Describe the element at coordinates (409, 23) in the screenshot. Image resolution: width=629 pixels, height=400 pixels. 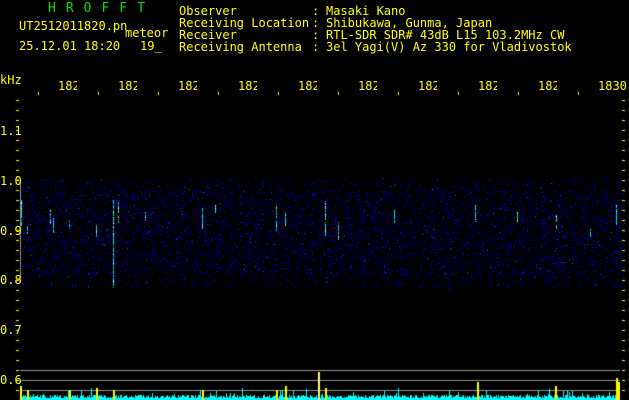
I see `value-location: Shibukawa, Gunma, Japan` at that location.